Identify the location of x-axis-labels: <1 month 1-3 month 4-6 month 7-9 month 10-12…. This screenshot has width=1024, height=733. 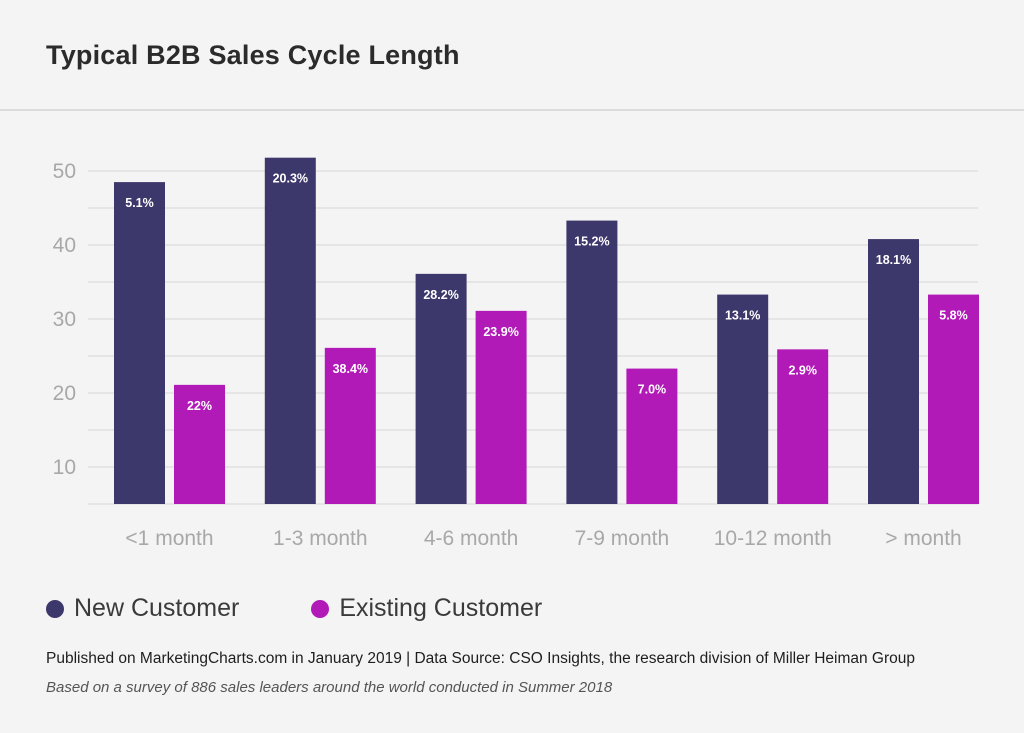
(543, 538).